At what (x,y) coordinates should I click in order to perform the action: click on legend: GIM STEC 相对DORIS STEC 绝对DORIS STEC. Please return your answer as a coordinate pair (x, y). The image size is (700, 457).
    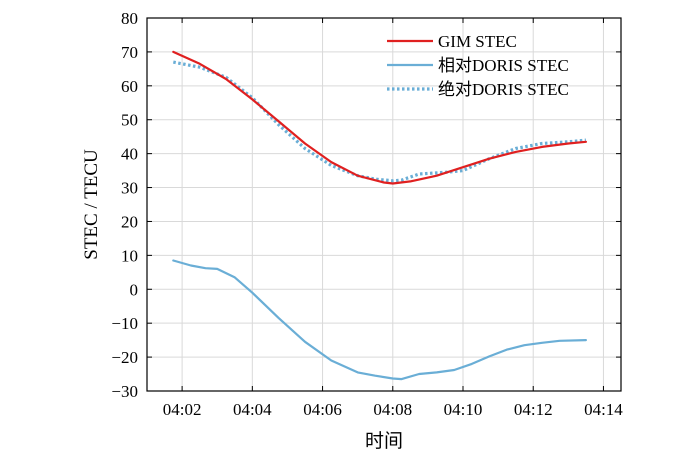
    Looking at the image, I should click on (478, 65).